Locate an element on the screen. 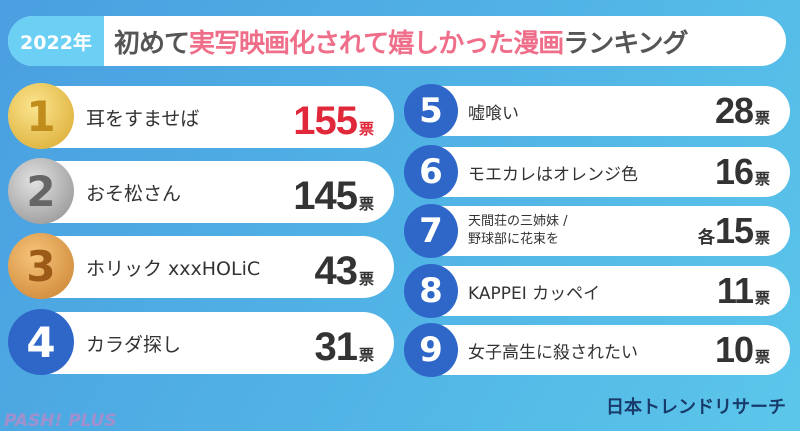  vote-count: 43 票 is located at coordinates (344, 271).